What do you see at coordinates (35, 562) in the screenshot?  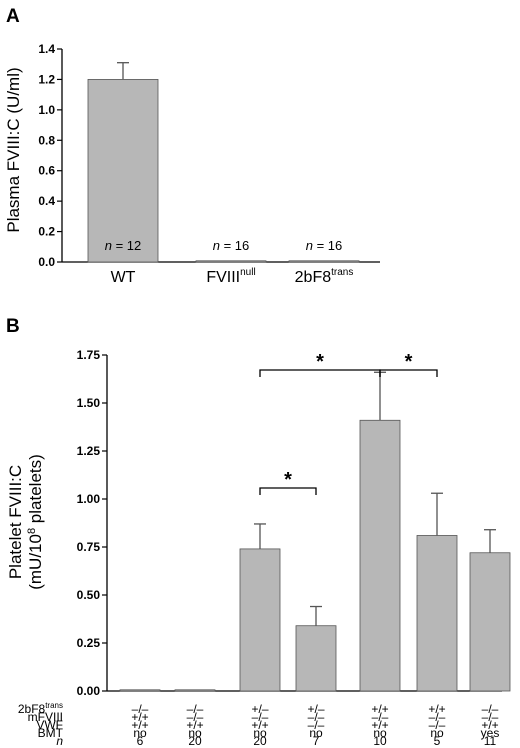 I see `panel-b-y-label-pre: (mU/10` at bounding box center [35, 562].